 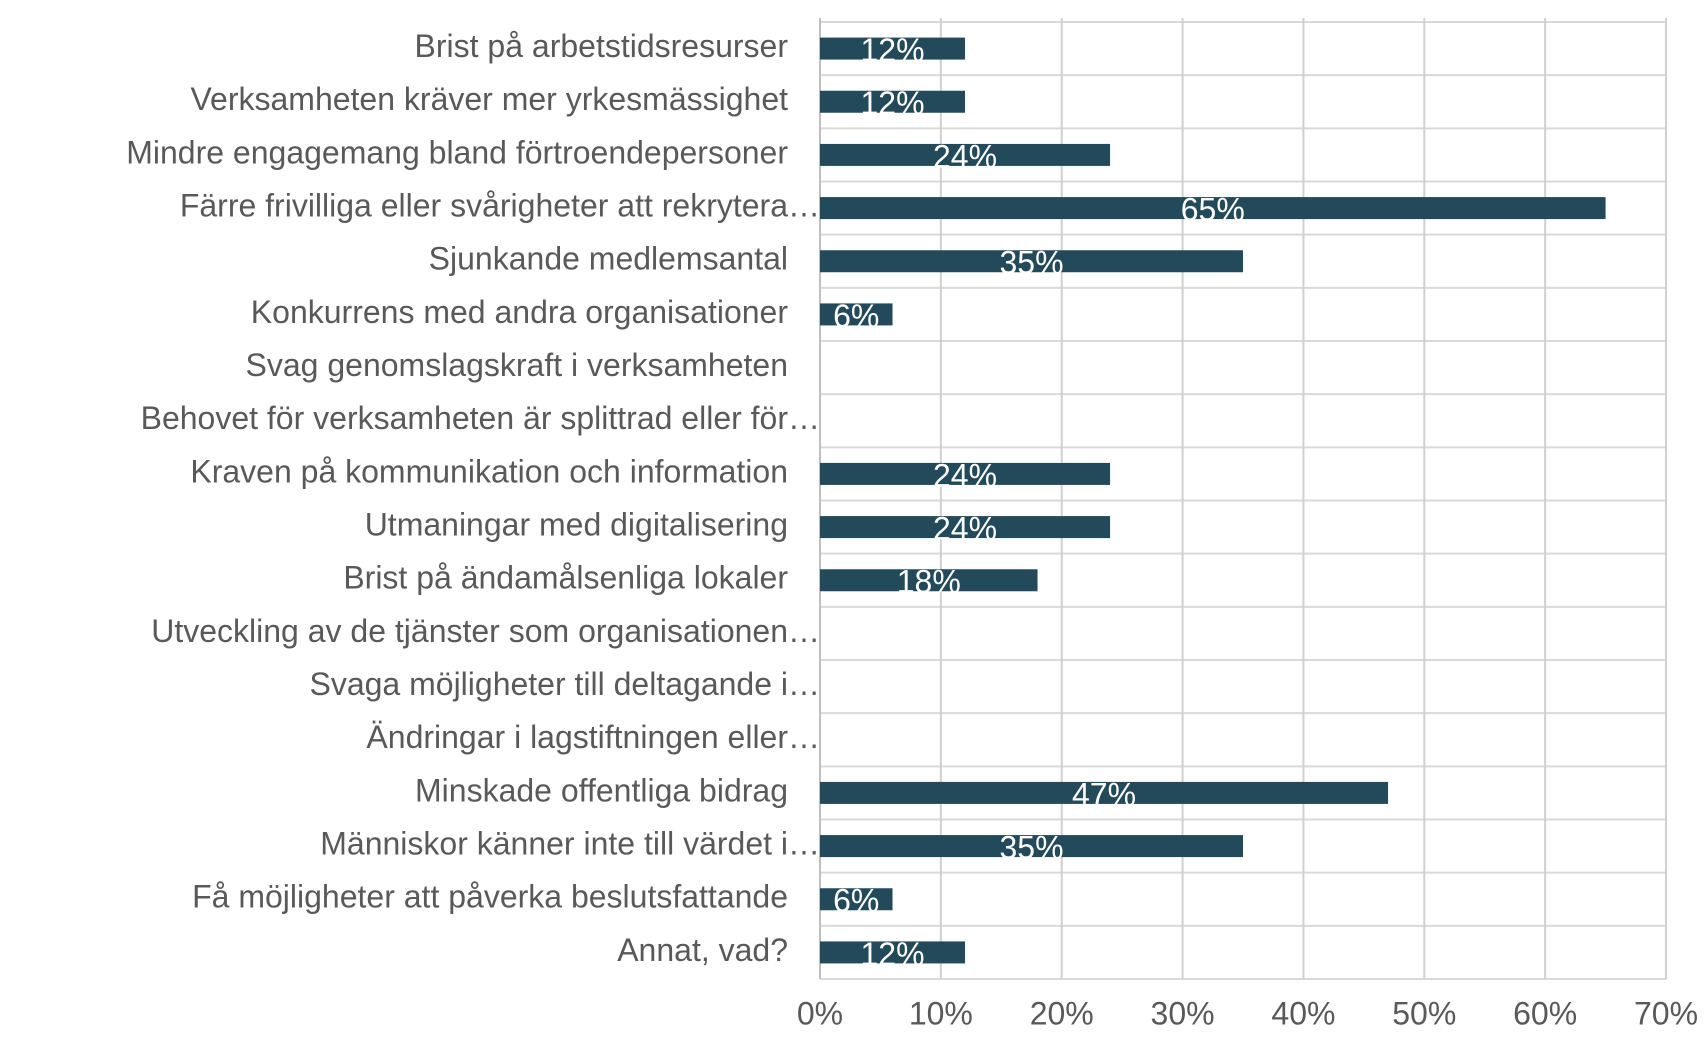 I want to click on x-tick-label: 40%, so click(x=1303, y=1013).